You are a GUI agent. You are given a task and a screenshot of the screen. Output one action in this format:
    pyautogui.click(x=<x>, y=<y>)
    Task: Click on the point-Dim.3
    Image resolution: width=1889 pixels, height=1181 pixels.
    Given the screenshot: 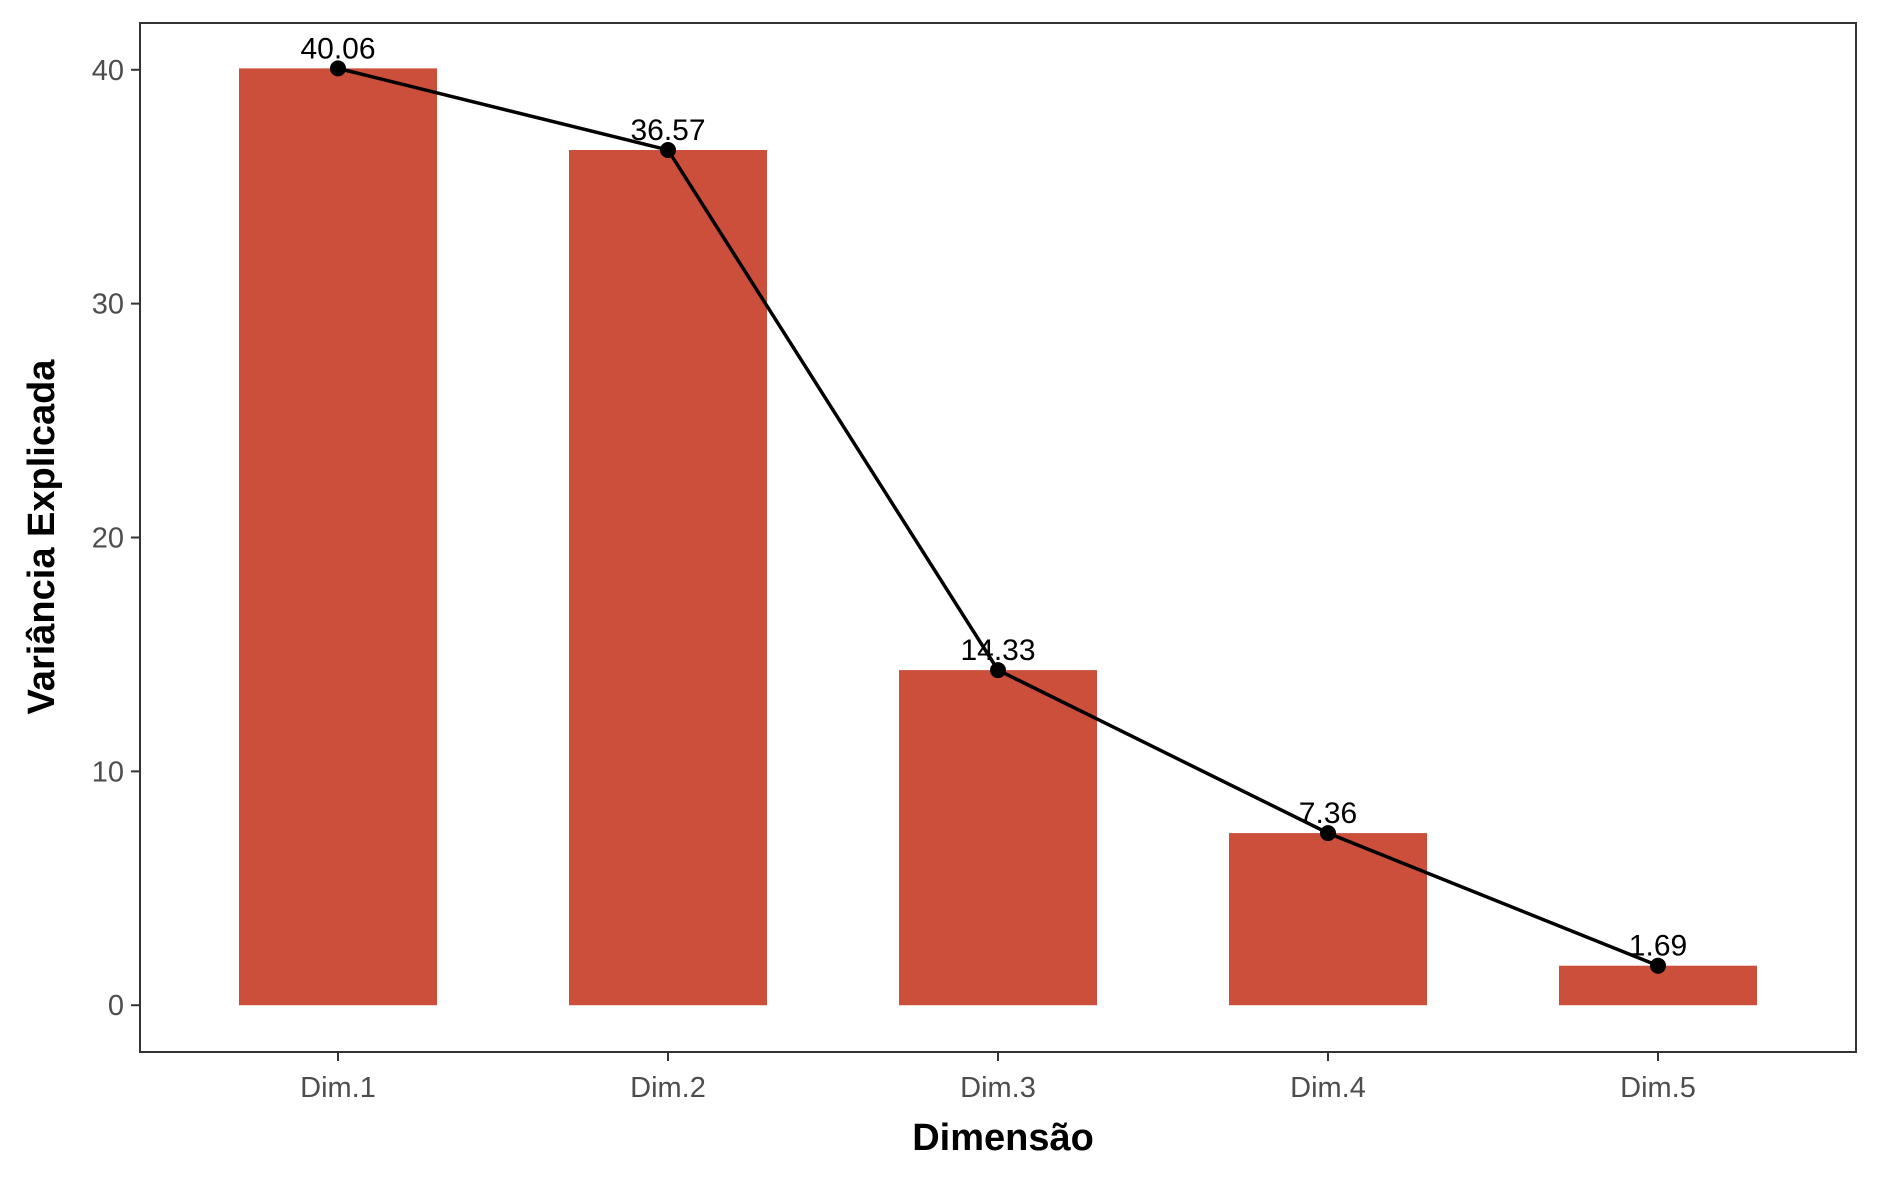 What is the action you would take?
    pyautogui.click(x=998, y=670)
    